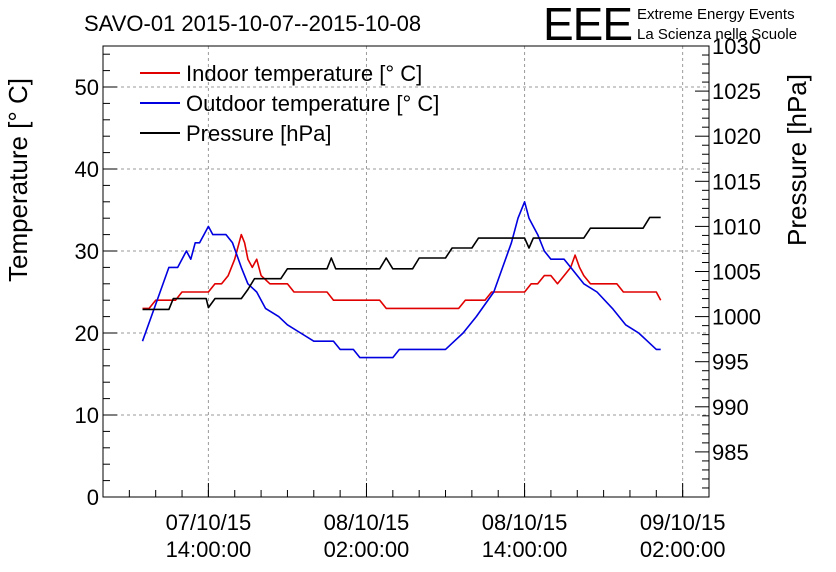  Describe the element at coordinates (18, 180) in the screenshot. I see `left-axis-label: Temperature [° C]` at that location.